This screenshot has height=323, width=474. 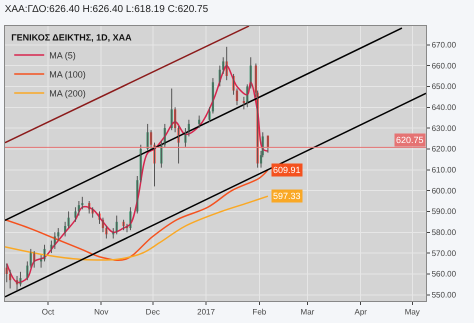 What do you see at coordinates (444, 45) in the screenshot?
I see `y-tick-label: 670.00` at bounding box center [444, 45].